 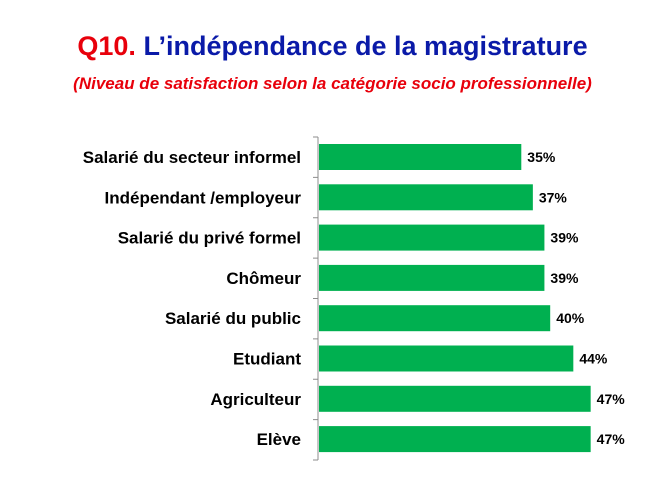 What do you see at coordinates (233, 318) in the screenshot?
I see `category-label: Salarié du public` at bounding box center [233, 318].